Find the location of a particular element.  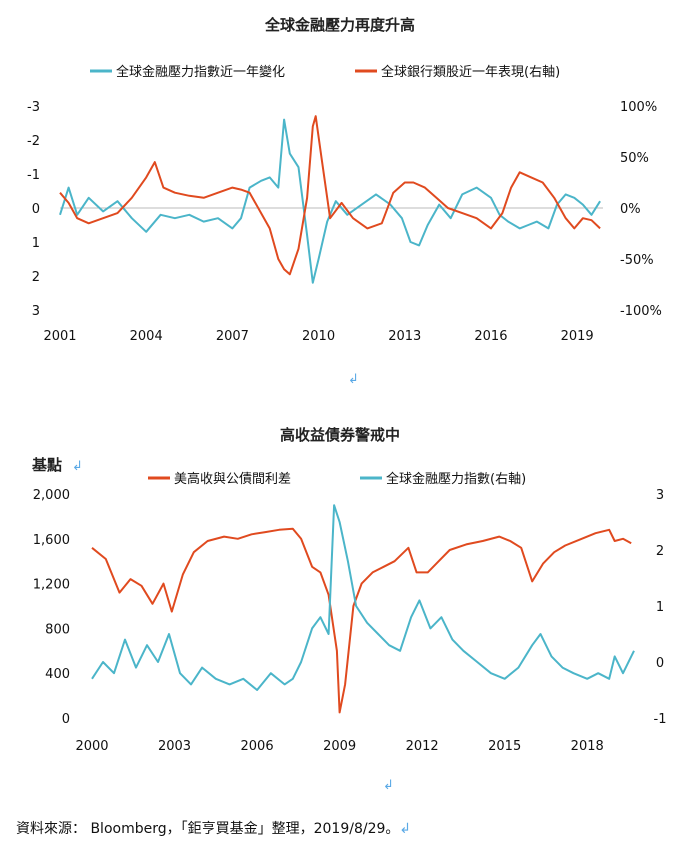

legend: 美高收與公債間利差 全球金融壓力指數(右軸) is located at coordinates (337, 479).